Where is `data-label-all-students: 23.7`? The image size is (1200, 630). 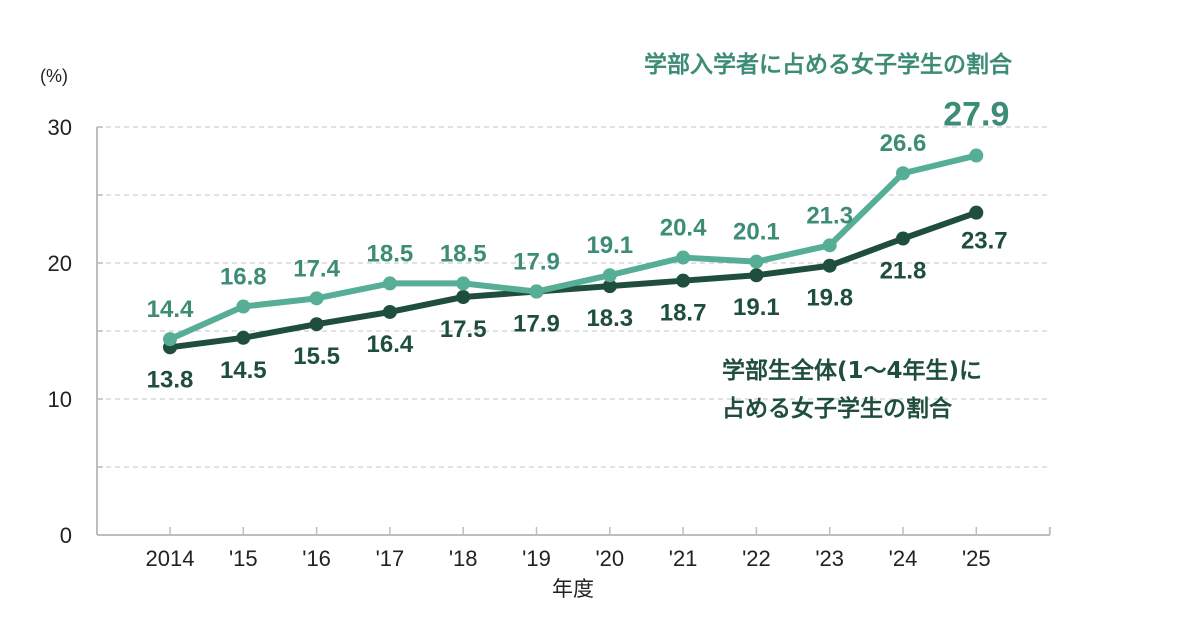 data-label-all-students: 23.7 is located at coordinates (984, 241).